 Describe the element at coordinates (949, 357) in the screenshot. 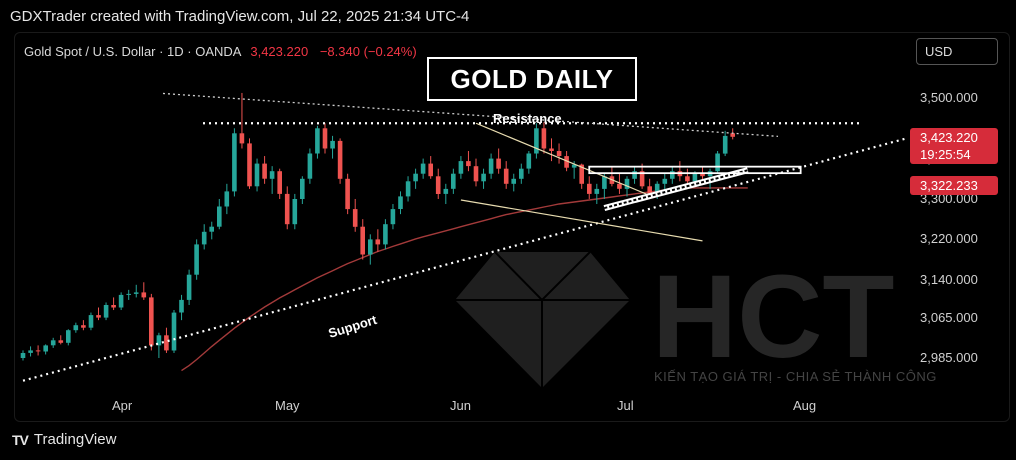

I see `y-tick-label: 2,985.000` at that location.